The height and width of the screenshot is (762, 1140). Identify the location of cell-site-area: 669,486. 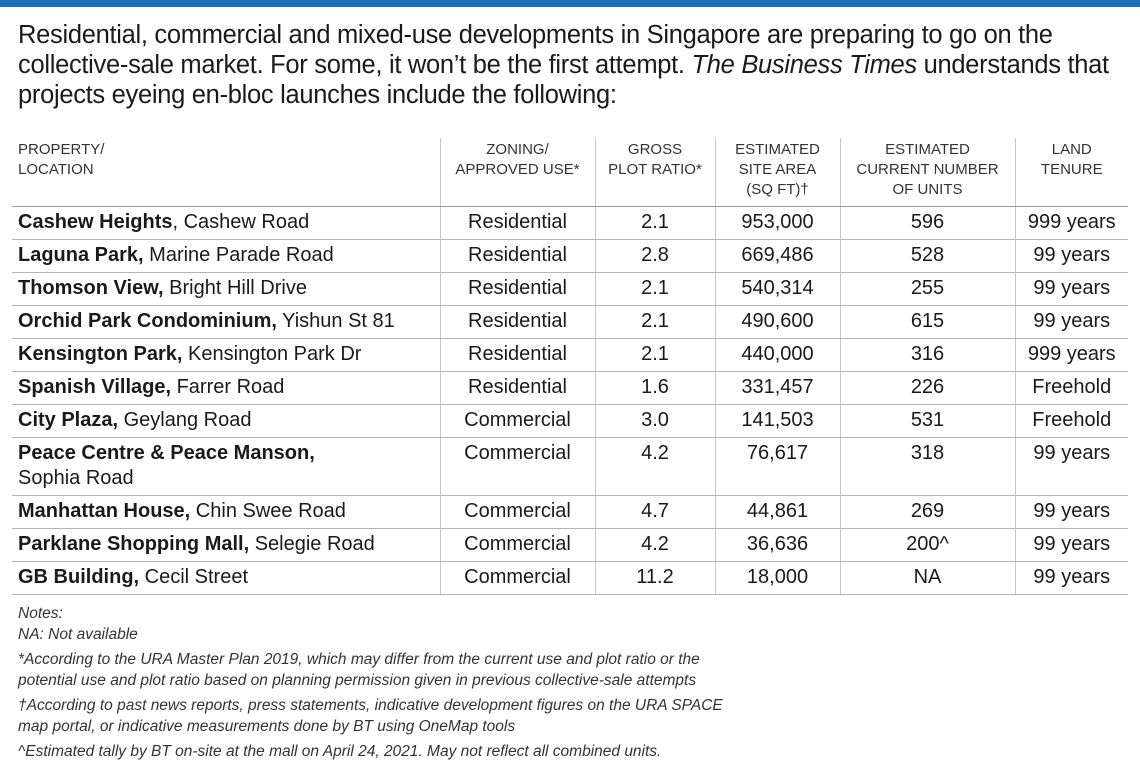
(777, 256).